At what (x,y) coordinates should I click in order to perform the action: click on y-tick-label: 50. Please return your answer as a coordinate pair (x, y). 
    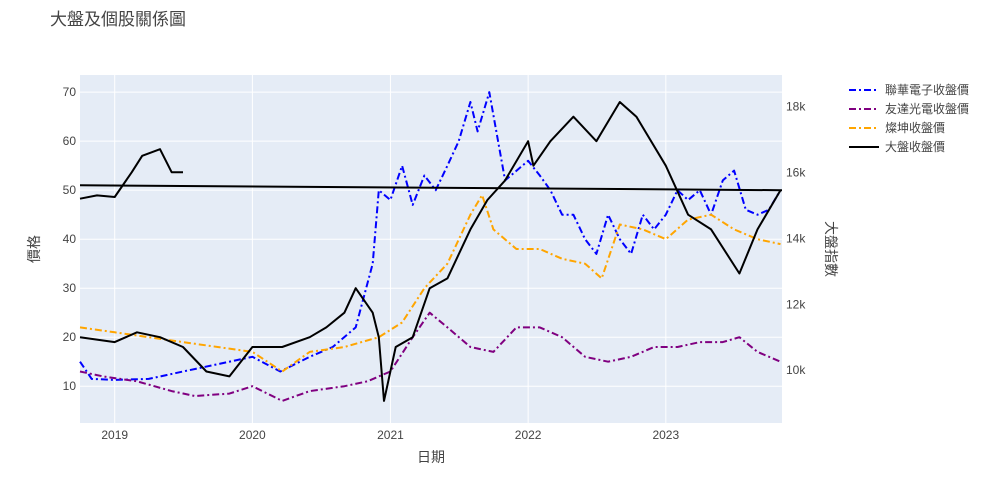
    Looking at the image, I should click on (70, 190).